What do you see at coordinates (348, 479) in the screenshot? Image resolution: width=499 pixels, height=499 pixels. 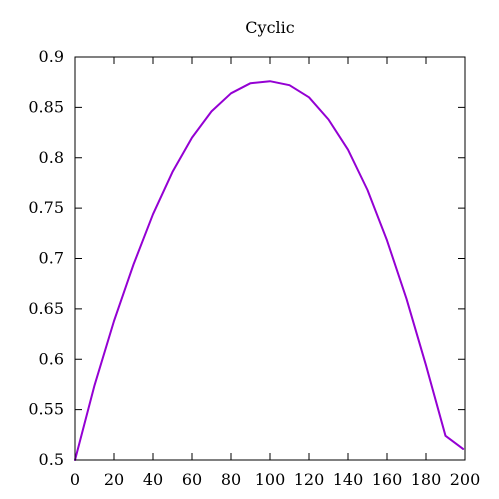 I see `x-tick-label: 140` at bounding box center [348, 479].